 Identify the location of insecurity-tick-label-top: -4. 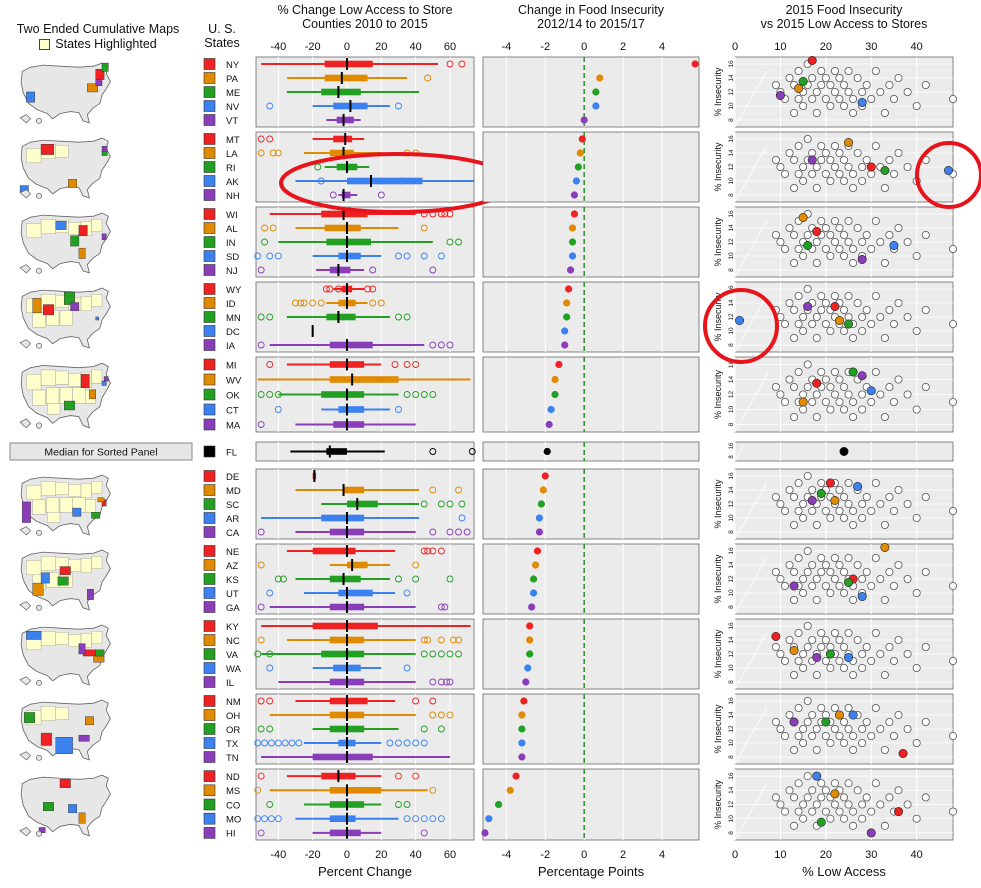
(506, 47).